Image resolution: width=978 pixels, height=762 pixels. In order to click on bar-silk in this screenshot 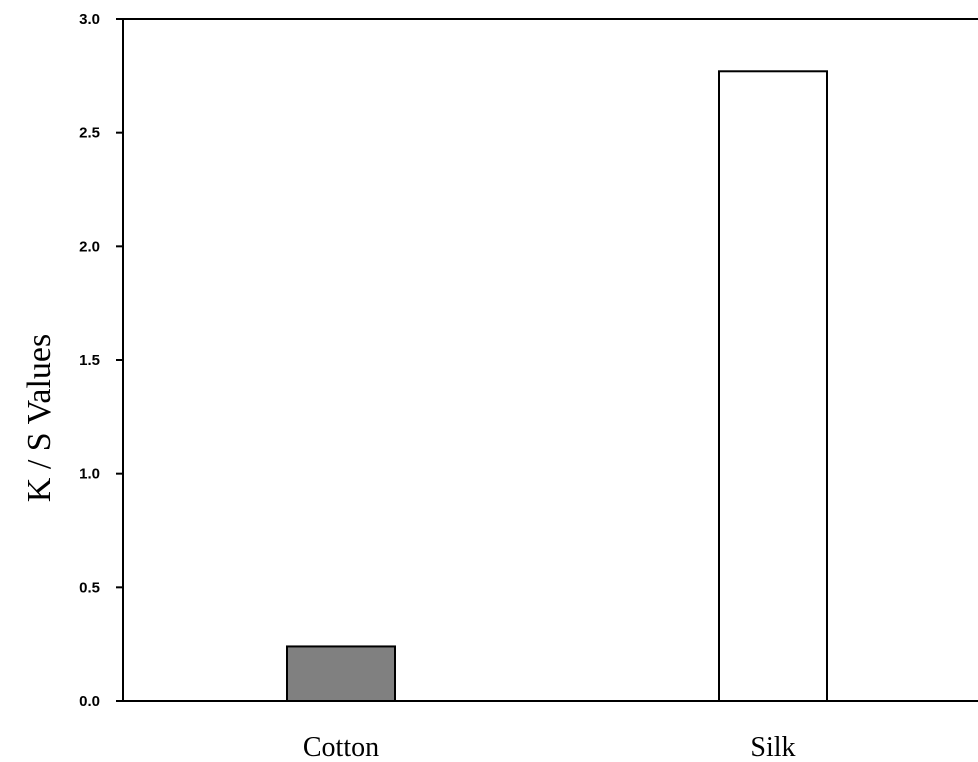, I will do `click(773, 386)`.